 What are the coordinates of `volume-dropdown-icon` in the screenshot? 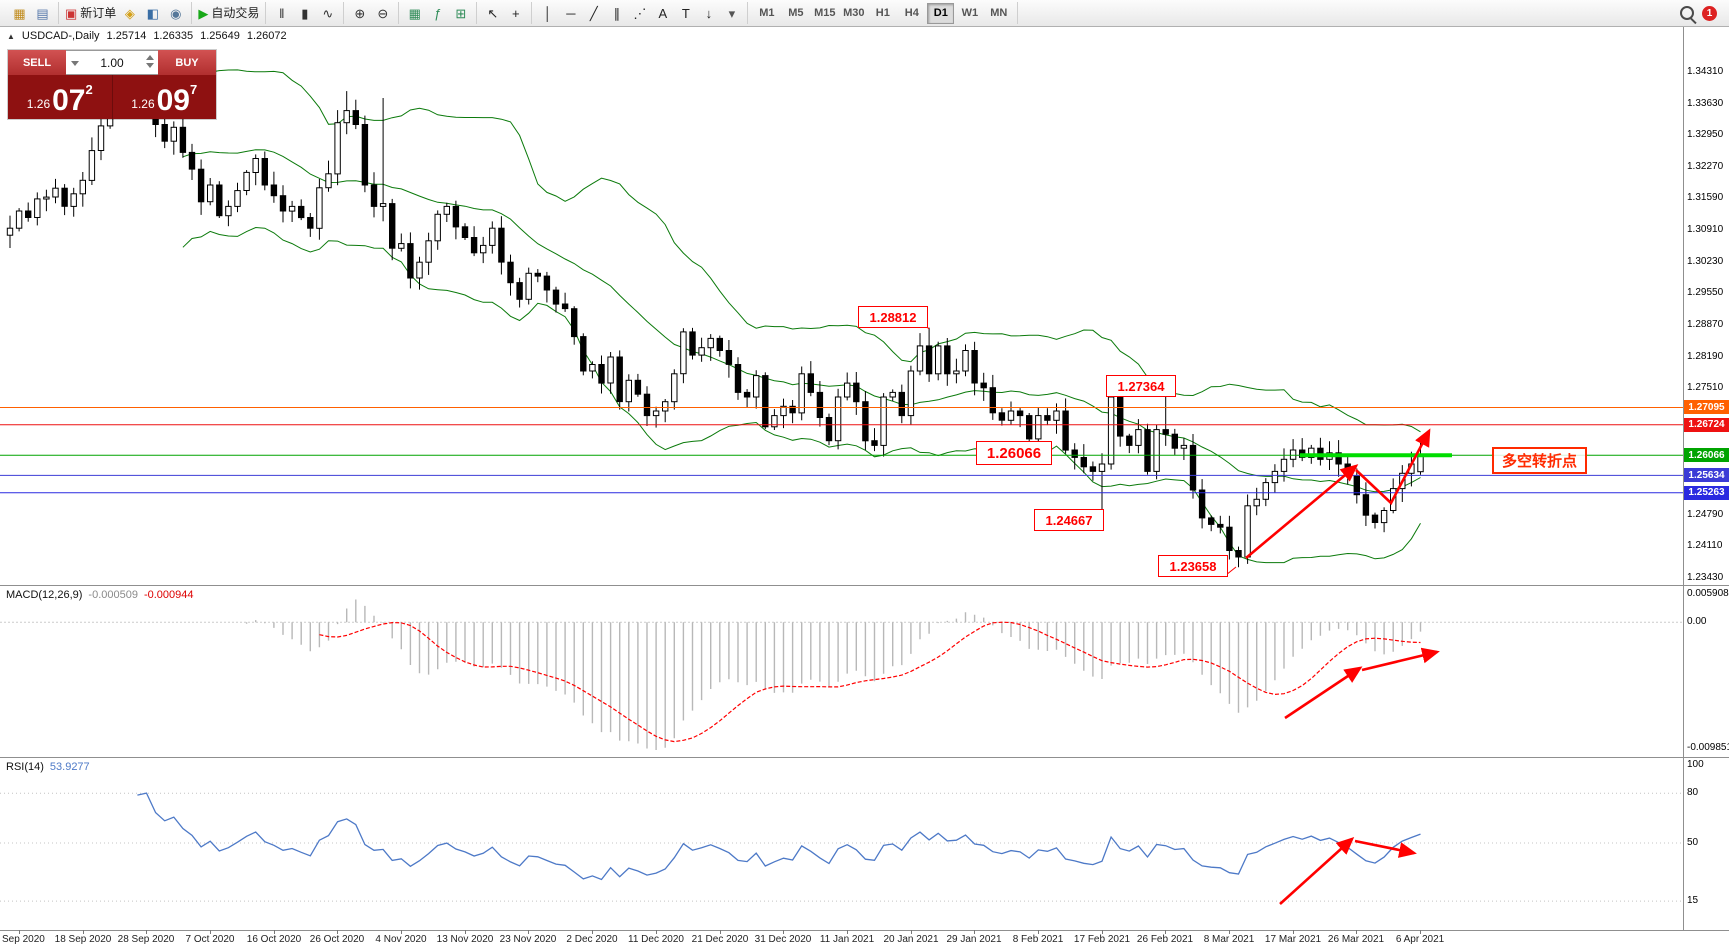 It's located at (75, 63).